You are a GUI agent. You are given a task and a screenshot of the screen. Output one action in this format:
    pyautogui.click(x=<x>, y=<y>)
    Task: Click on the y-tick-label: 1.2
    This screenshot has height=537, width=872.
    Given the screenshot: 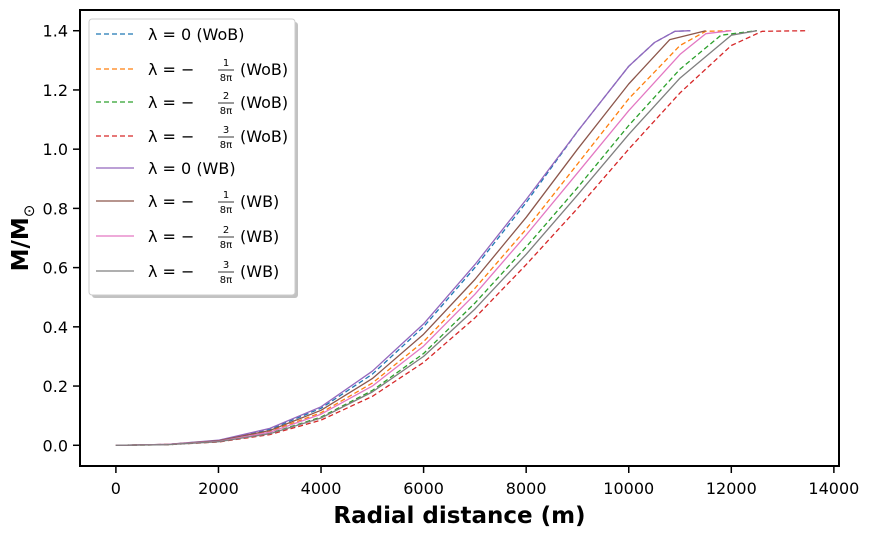 What is the action you would take?
    pyautogui.click(x=55, y=90)
    